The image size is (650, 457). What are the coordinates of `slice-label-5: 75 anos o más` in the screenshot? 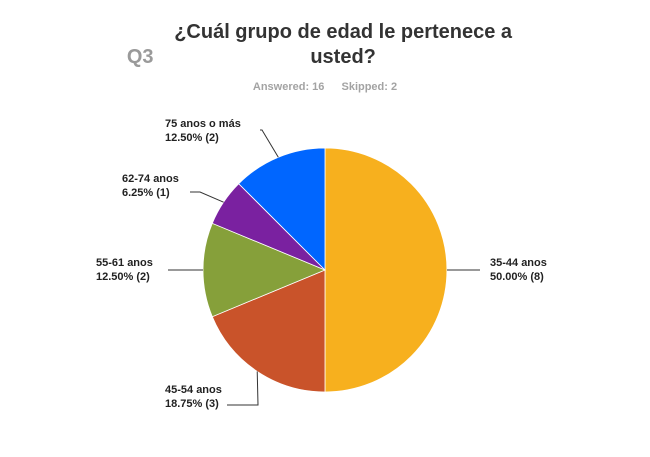 It's located at (203, 124).